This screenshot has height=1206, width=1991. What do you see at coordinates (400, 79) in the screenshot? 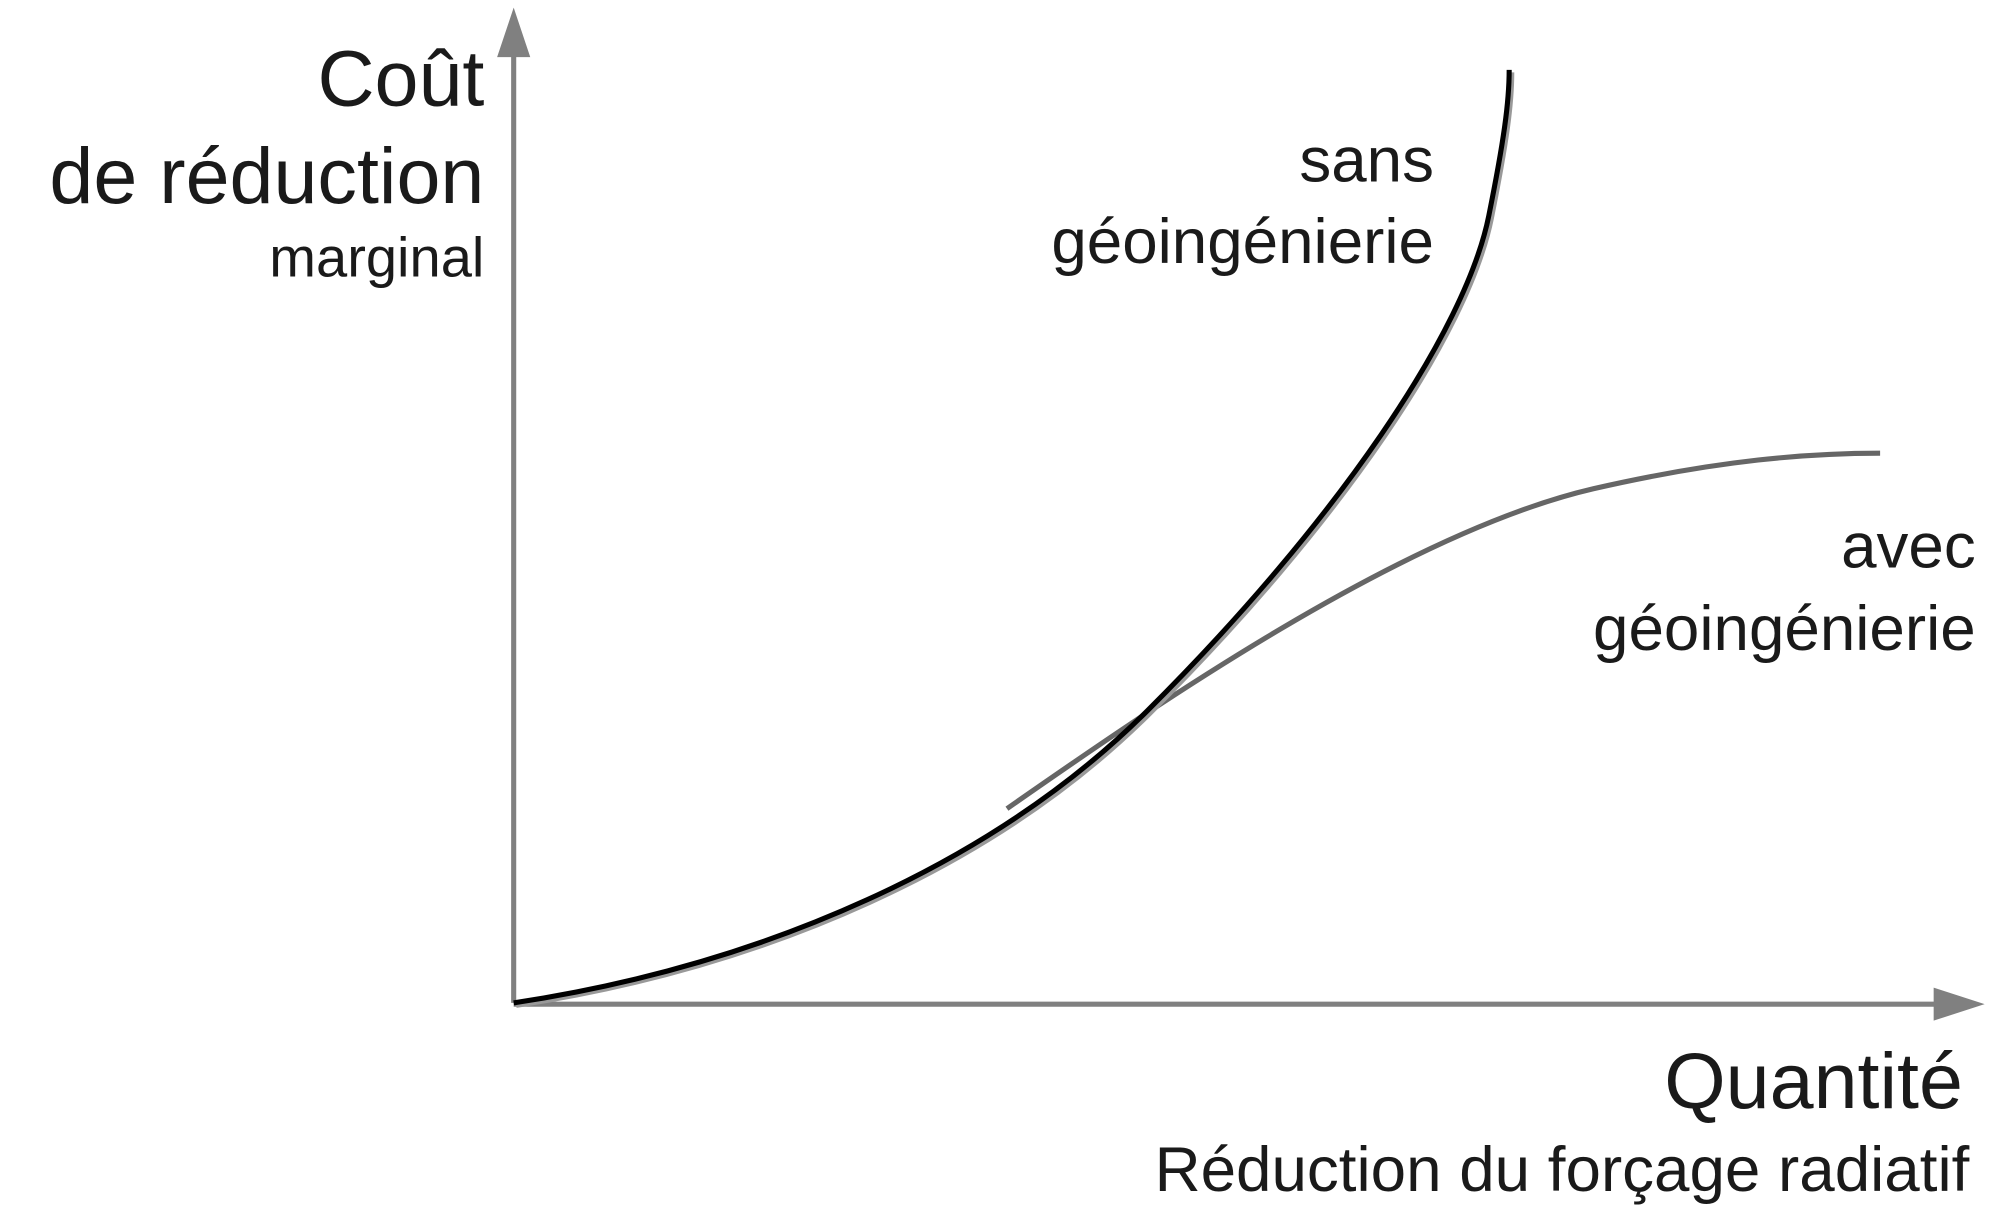
I see `y-axis-title: Coût` at bounding box center [400, 79].